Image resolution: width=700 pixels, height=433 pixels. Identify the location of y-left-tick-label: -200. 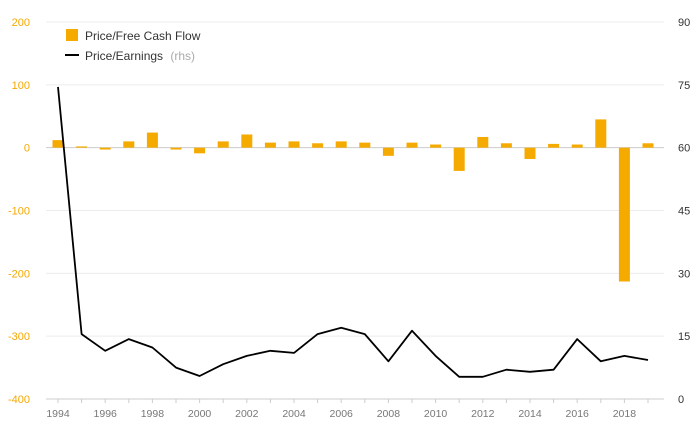
(19, 274).